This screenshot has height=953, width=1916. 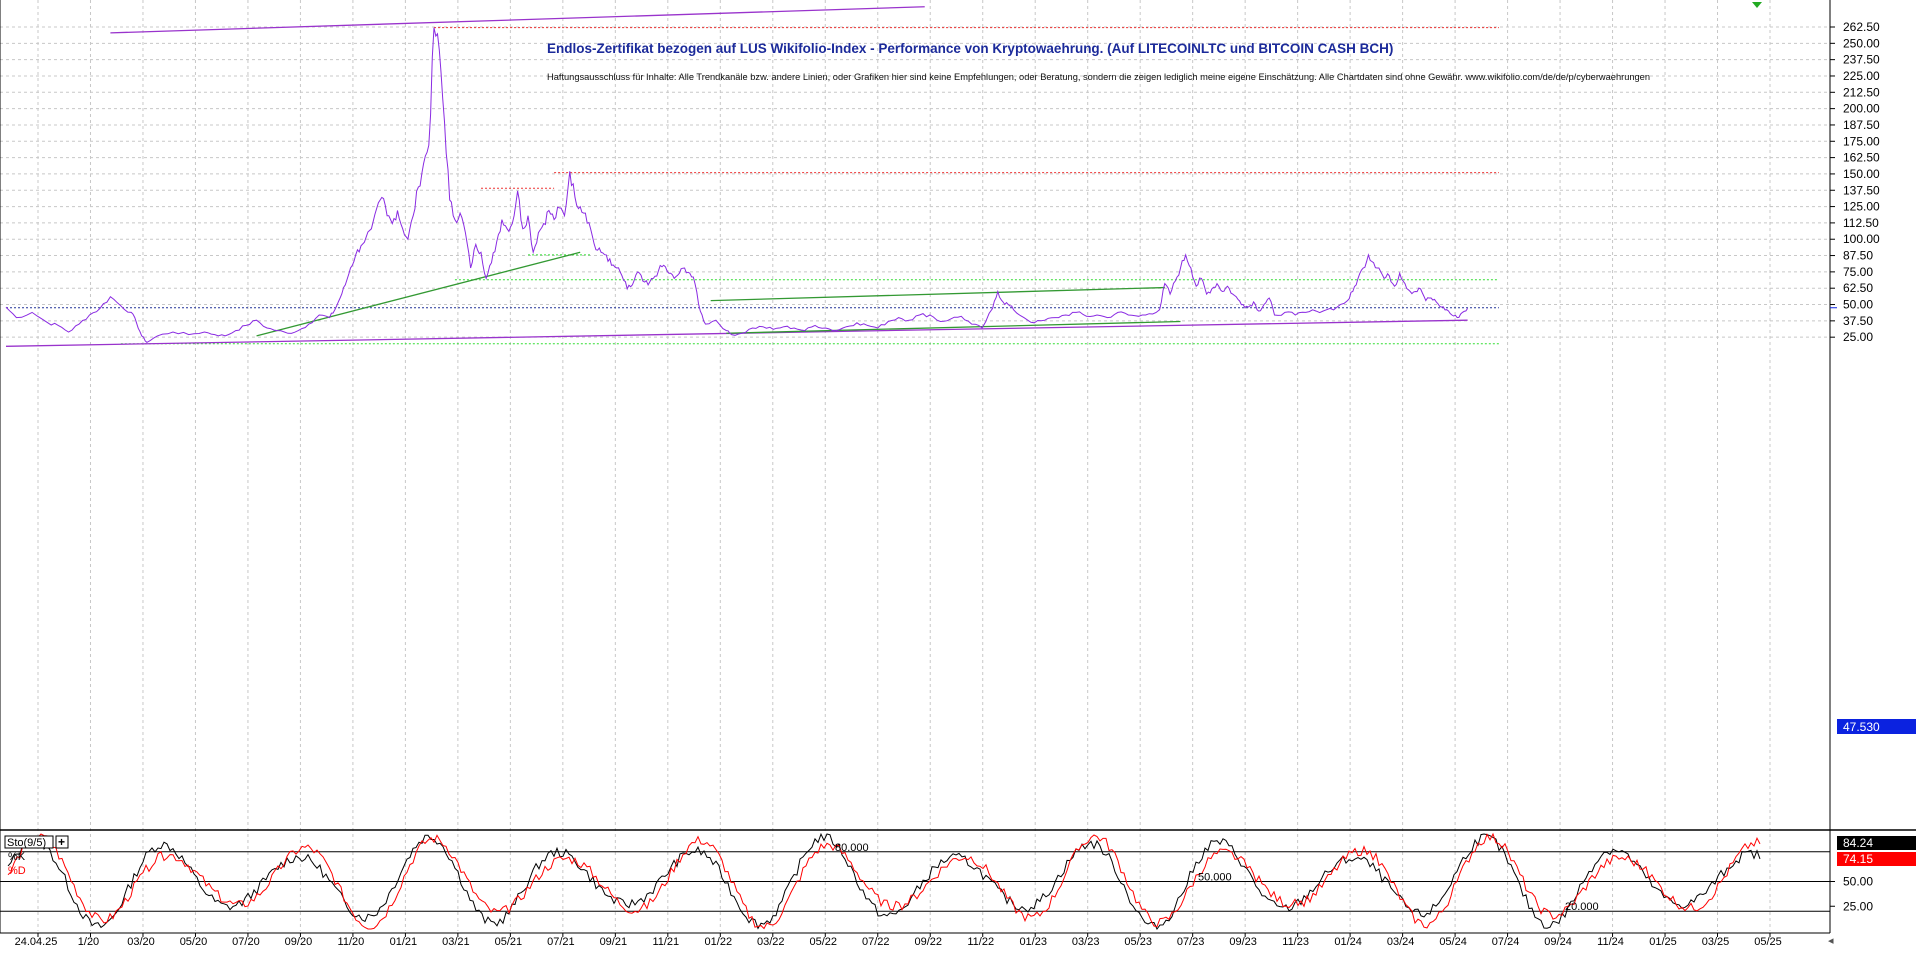 What do you see at coordinates (1858, 337) in the screenshot?
I see `y-tick-label: 25.00` at bounding box center [1858, 337].